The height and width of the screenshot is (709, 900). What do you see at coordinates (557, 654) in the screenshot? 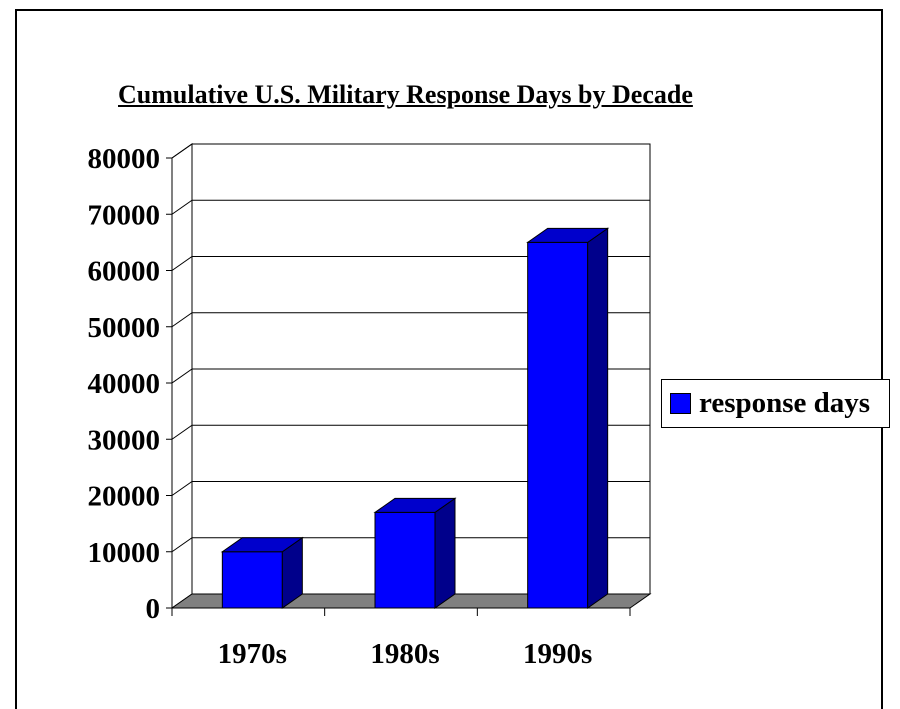
I see `x-tick-label: 1990s` at bounding box center [557, 654].